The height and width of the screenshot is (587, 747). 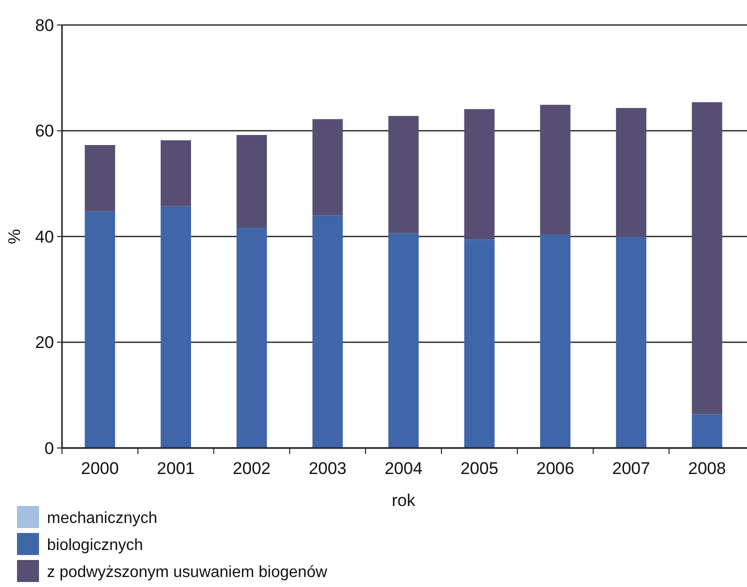 What do you see at coordinates (251, 468) in the screenshot?
I see `x-tick-label: 2002` at bounding box center [251, 468].